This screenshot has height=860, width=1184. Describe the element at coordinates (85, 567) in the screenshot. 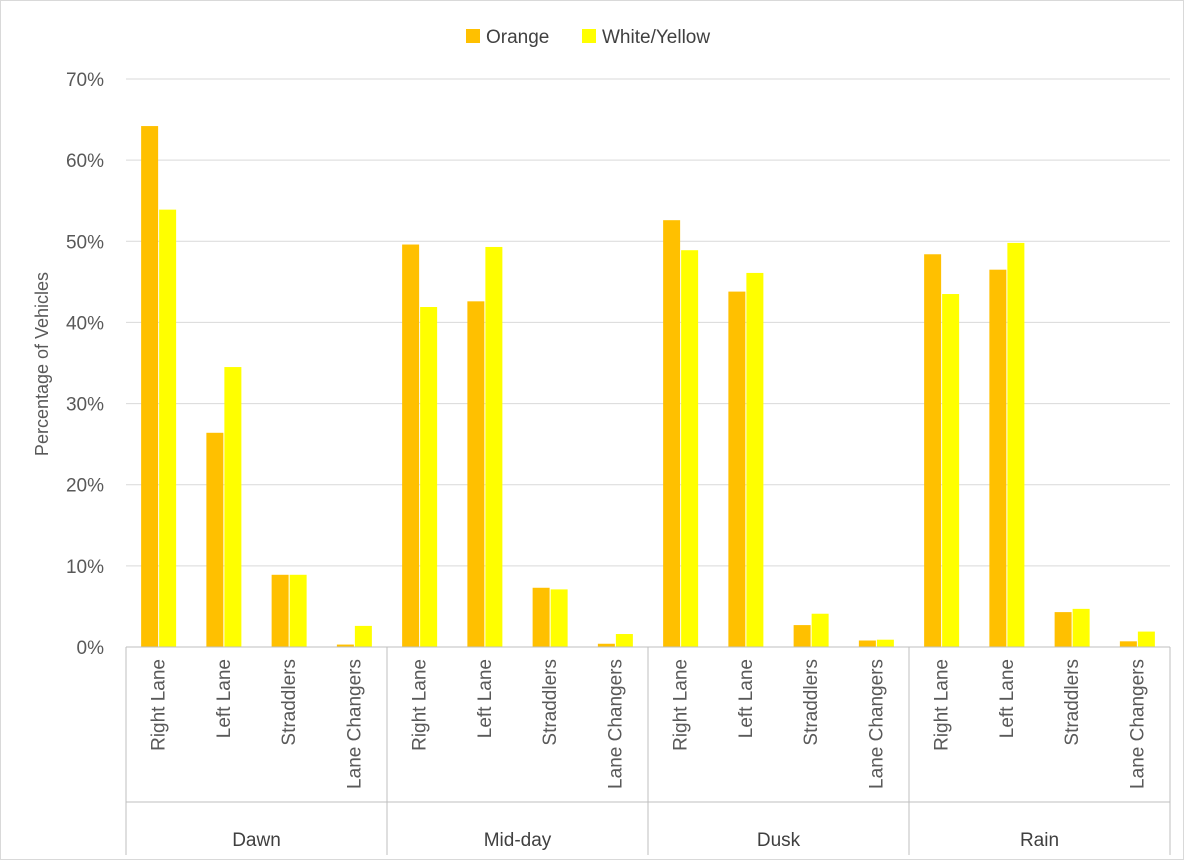

I see `y-tick-label: 10%` at that location.